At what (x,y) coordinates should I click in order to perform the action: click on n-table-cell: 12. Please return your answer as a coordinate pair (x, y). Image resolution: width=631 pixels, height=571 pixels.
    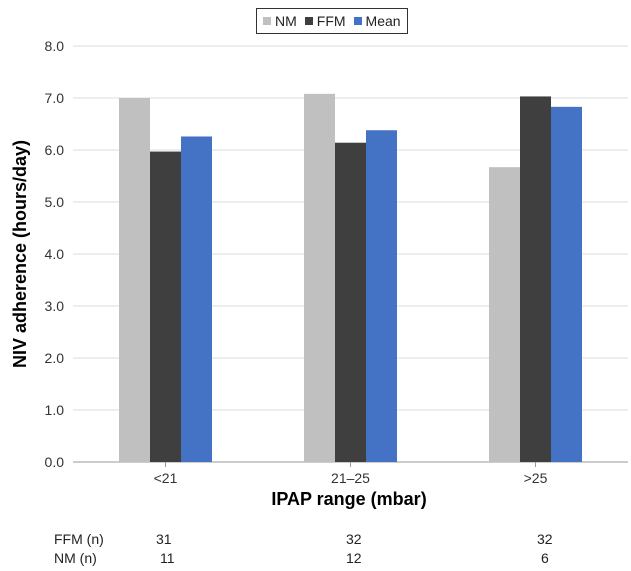
    Looking at the image, I should click on (354, 558).